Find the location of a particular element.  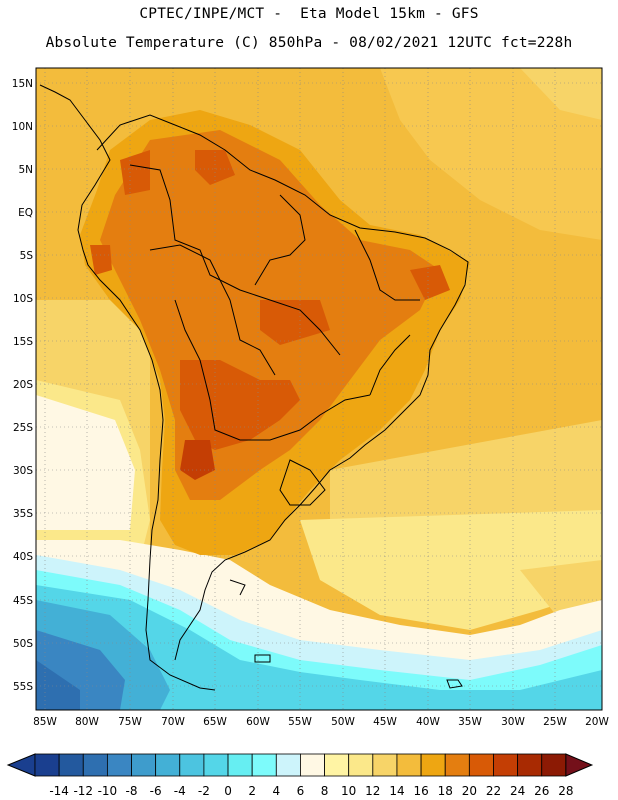

colorbar-label: 8 is located at coordinates (325, 791).